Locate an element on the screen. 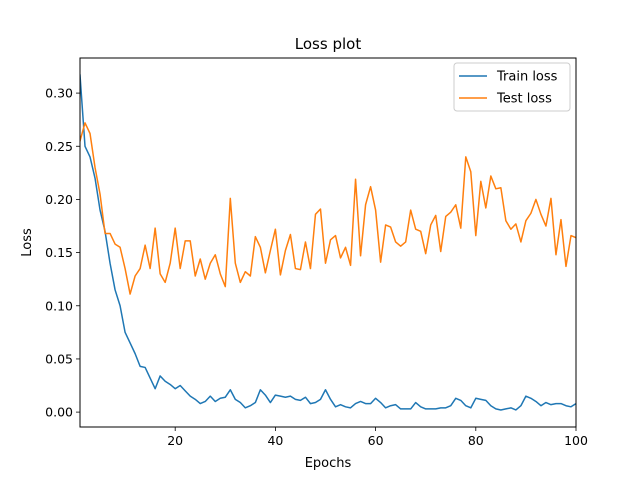 Image resolution: width=640 pixels, height=480 pixels. y-axis-ticks: 0.00 0.05 0.10 0.15 0.20 0.25 0.30 is located at coordinates (62, 253).